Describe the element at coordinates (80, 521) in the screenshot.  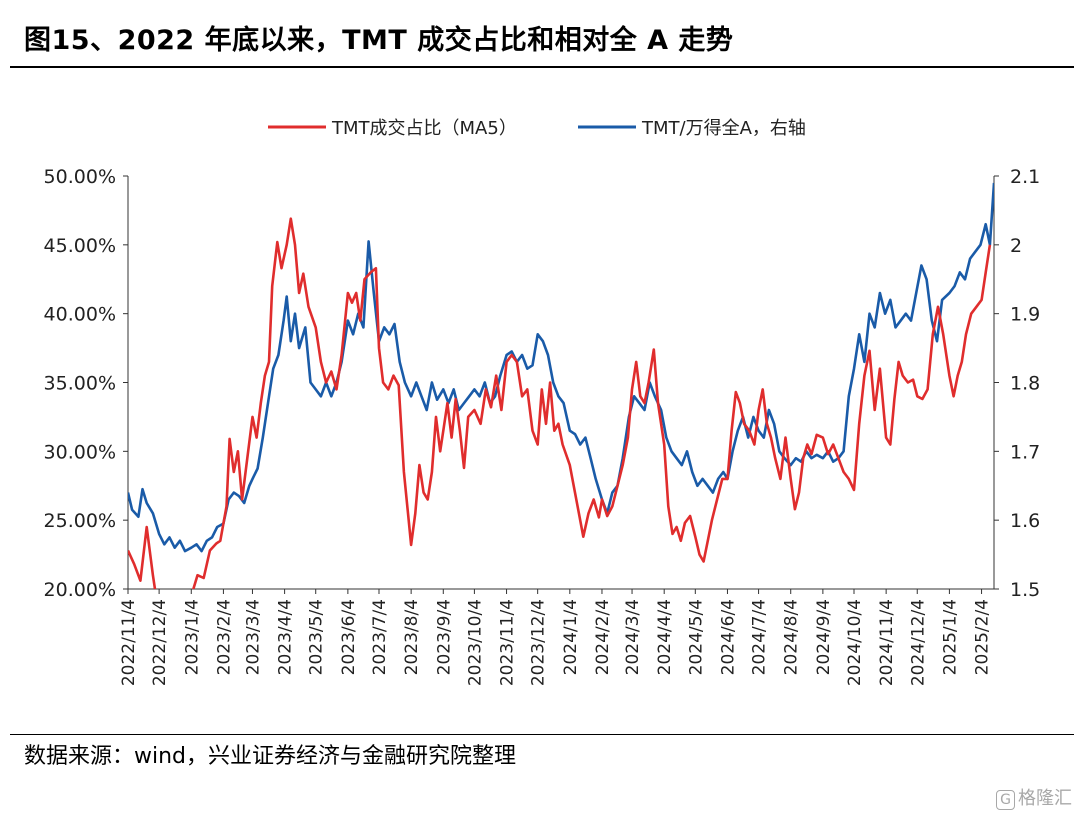
I see `y-left-tick-label: 25.00%` at that location.